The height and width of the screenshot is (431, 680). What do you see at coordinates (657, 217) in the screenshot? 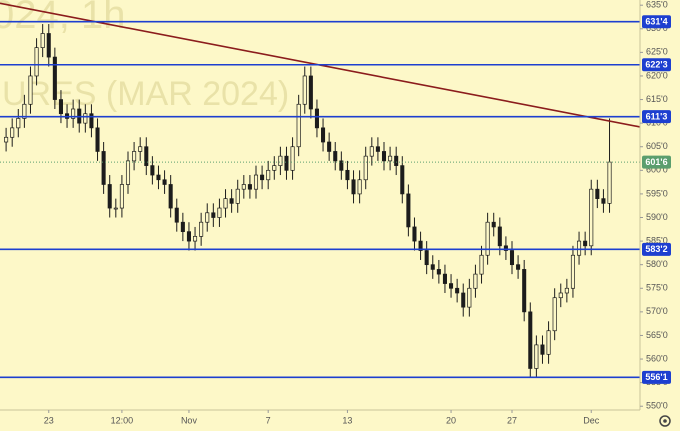
I see `y-tick-label: 590'0` at bounding box center [657, 217].